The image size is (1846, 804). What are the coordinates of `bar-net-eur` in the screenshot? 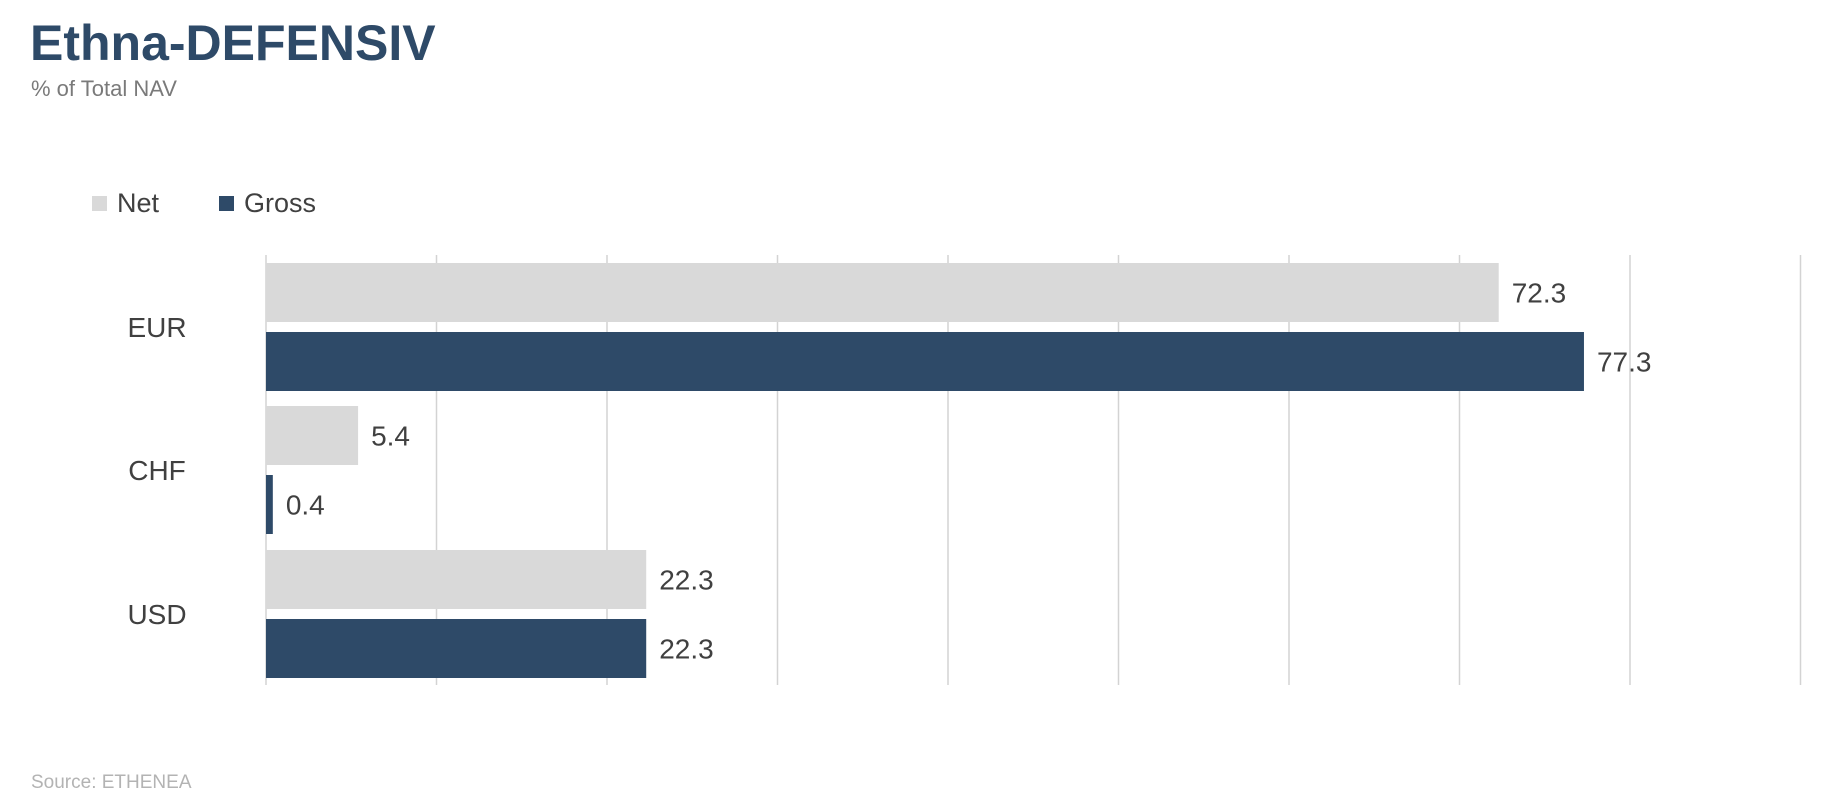 It's located at (882, 292).